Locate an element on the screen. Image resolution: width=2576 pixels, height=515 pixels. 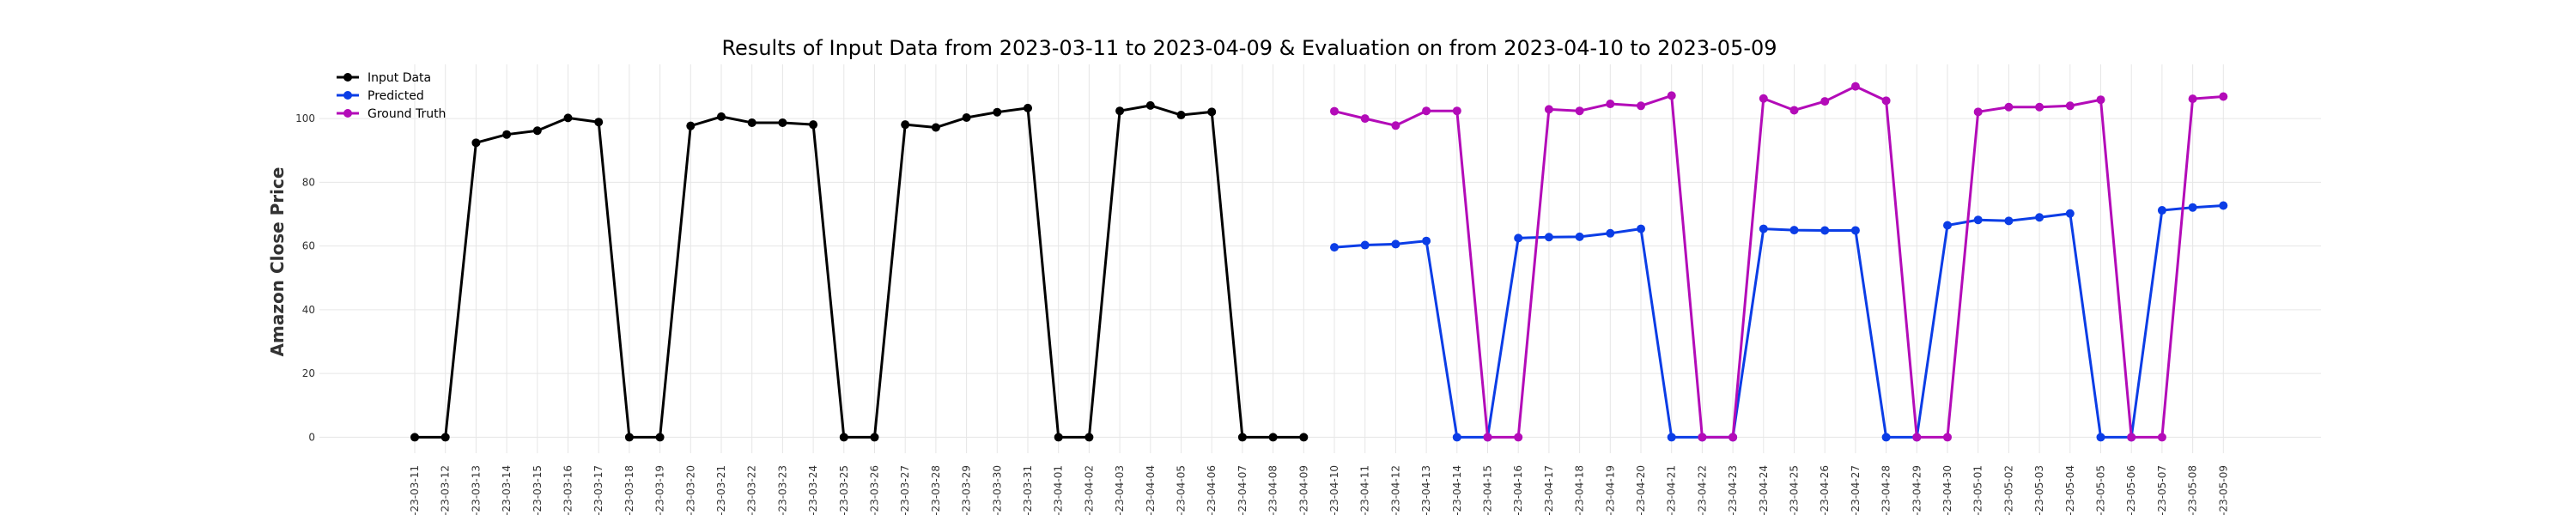
x-tick-label: -23-03-17 is located at coordinates (598, 490).